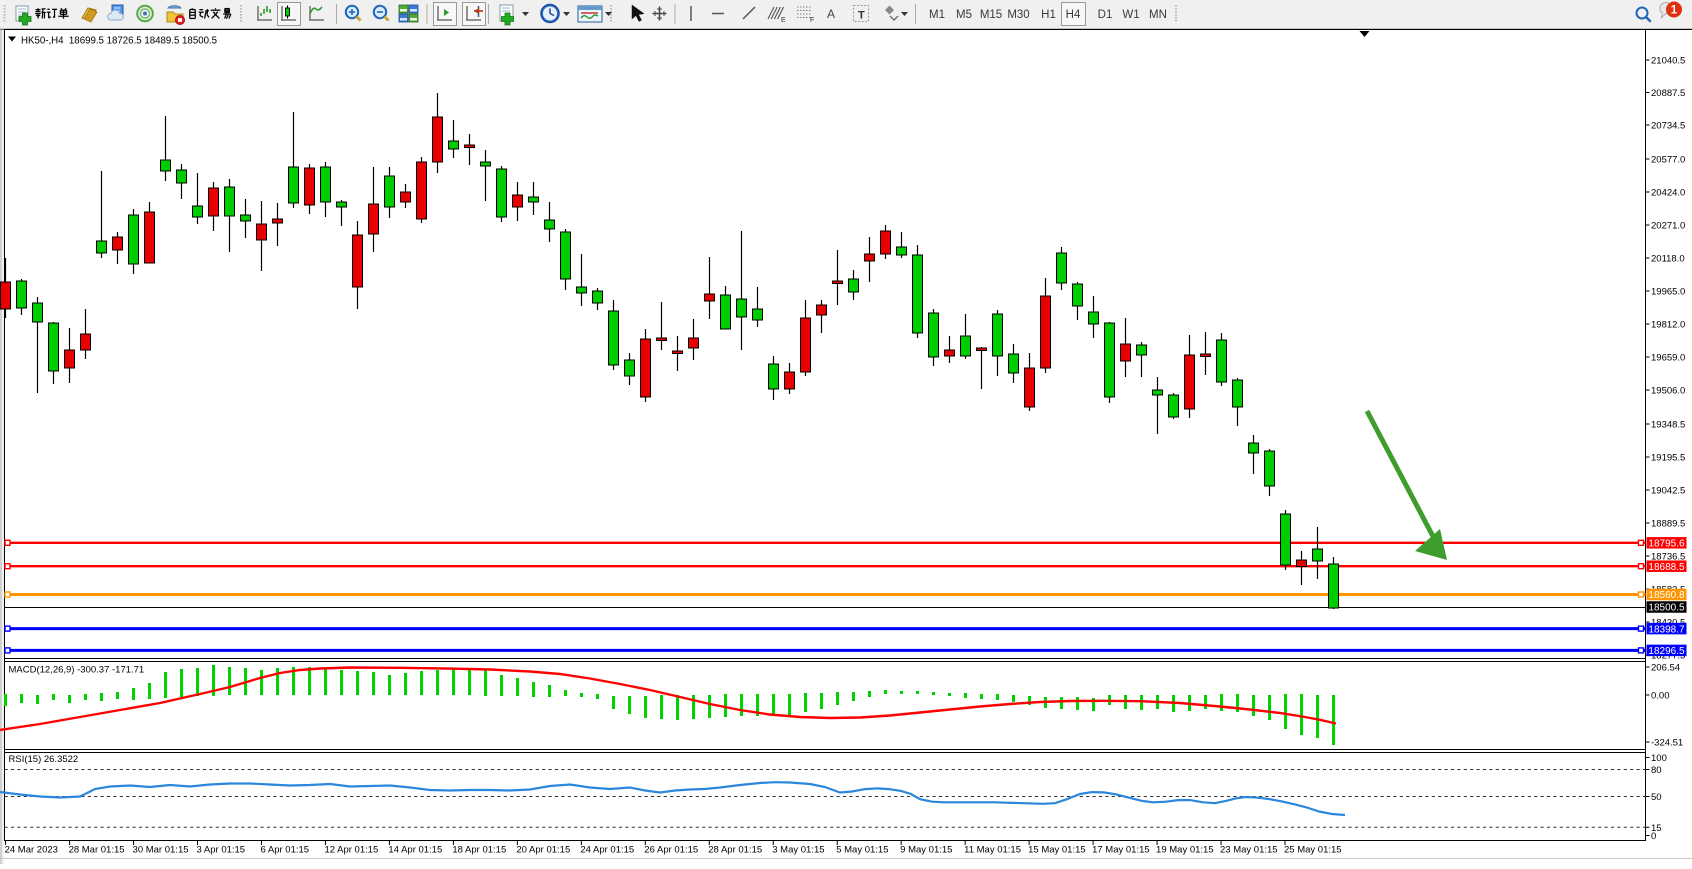 Image resolution: width=1692 pixels, height=869 pixels. Describe the element at coordinates (1666, 608) in the screenshot. I see `svg-text: 18500.5` at that location.